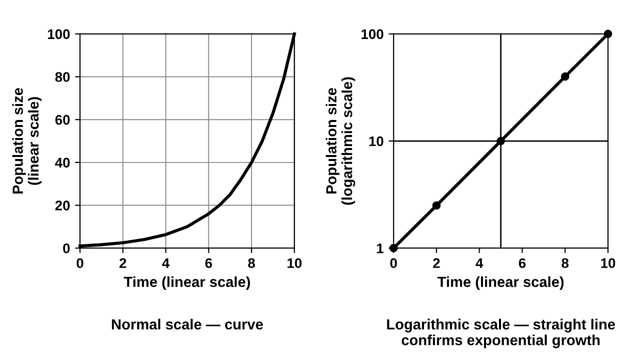 This screenshot has width=640, height=357. I want to click on y-axis-title: Population size (linear scale), so click(27, 141).